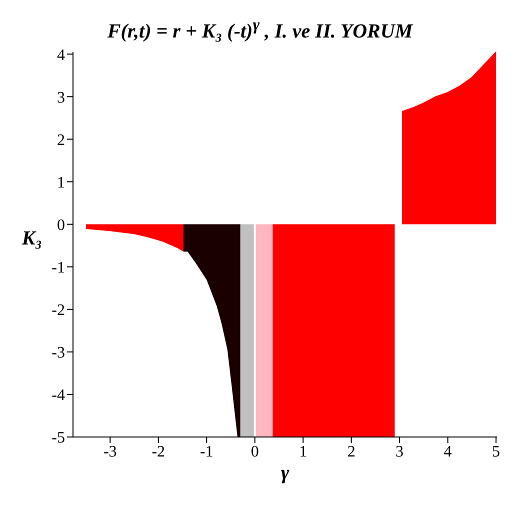  What do you see at coordinates (58, 268) in the screenshot?
I see `y-tick-label: -1` at bounding box center [58, 268].